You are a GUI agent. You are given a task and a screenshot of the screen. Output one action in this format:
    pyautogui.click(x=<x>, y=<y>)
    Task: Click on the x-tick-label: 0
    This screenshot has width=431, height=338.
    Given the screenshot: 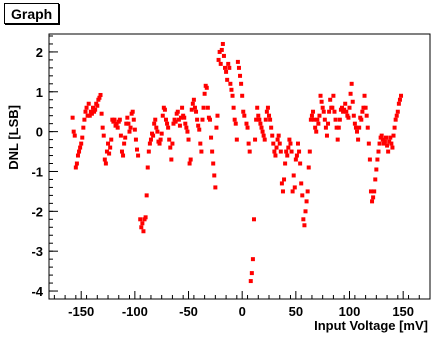 What is the action you would take?
    pyautogui.click(x=242, y=311)
    